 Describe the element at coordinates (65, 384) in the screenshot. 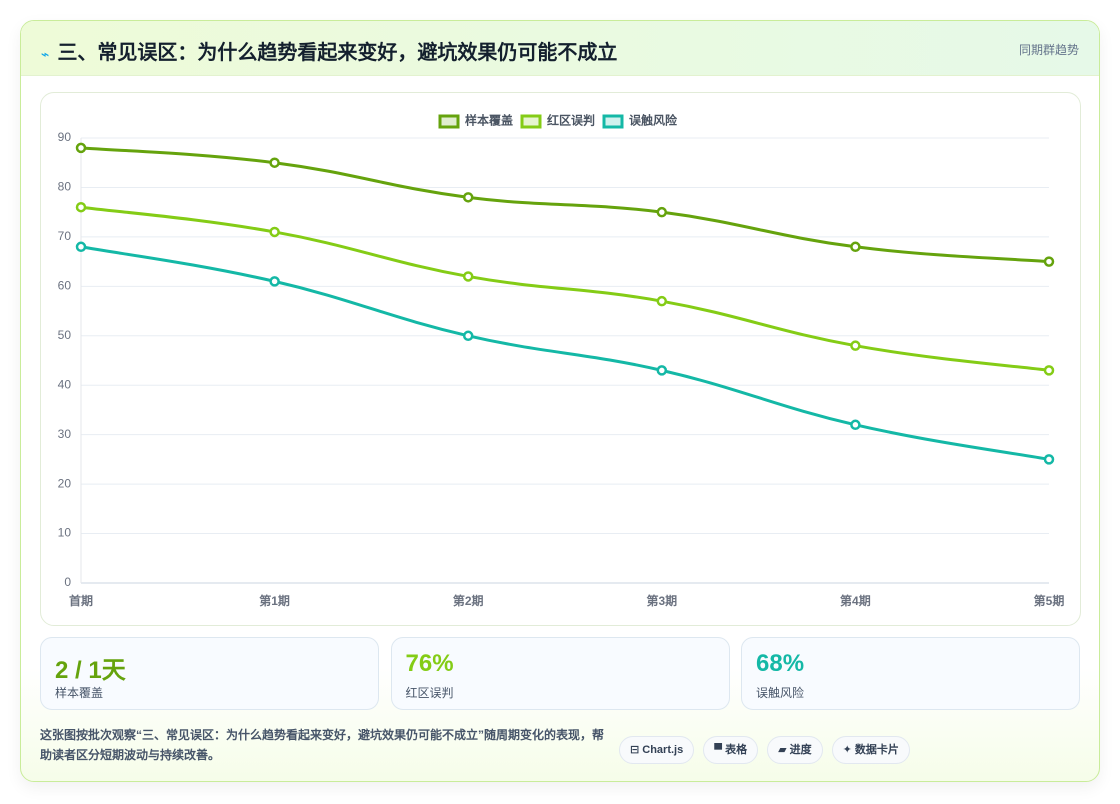

I see `y-tick-label: 40` at that location.